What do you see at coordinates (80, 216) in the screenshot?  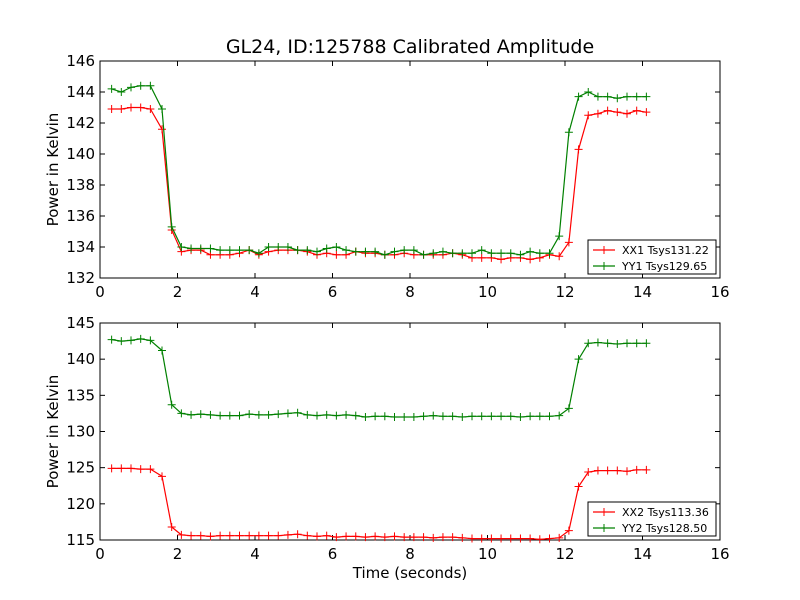 I see `y-tick-label: 136` at bounding box center [80, 216].